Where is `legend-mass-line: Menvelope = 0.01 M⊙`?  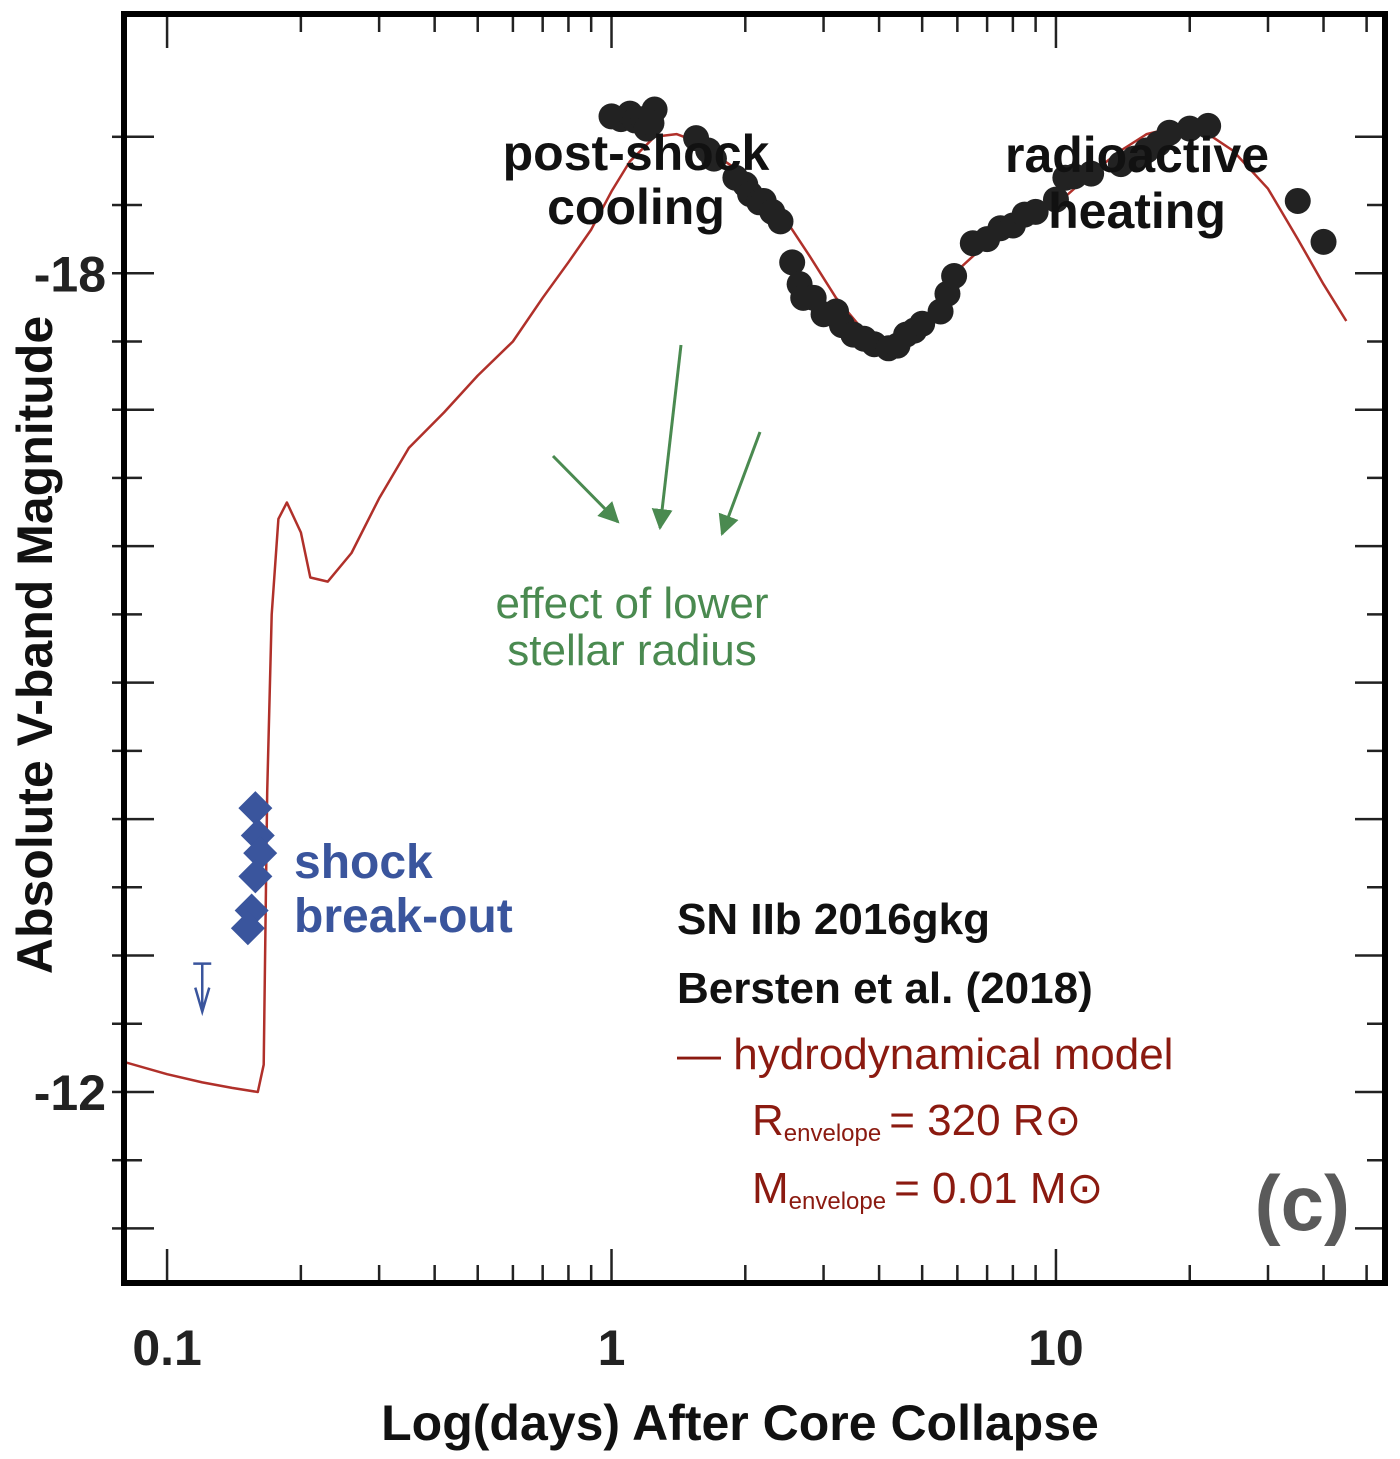 legend-mass-line: Menvelope = 0.01 M⊙ is located at coordinates (927, 1189).